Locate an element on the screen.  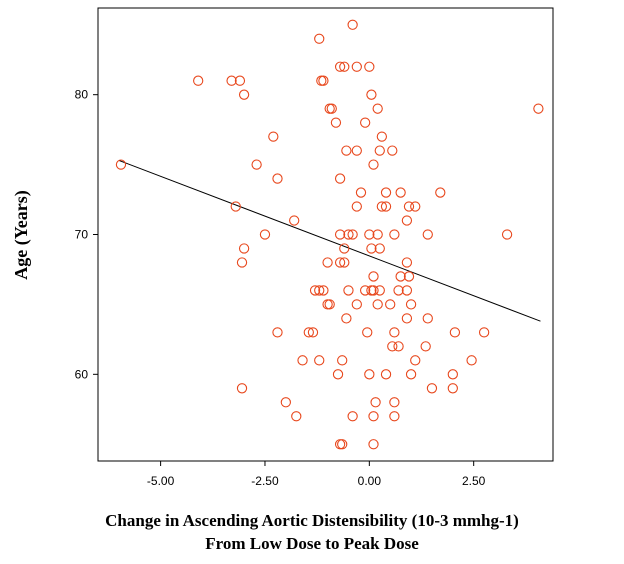
y-tick-label: 70 is located at coordinates (82, 235).